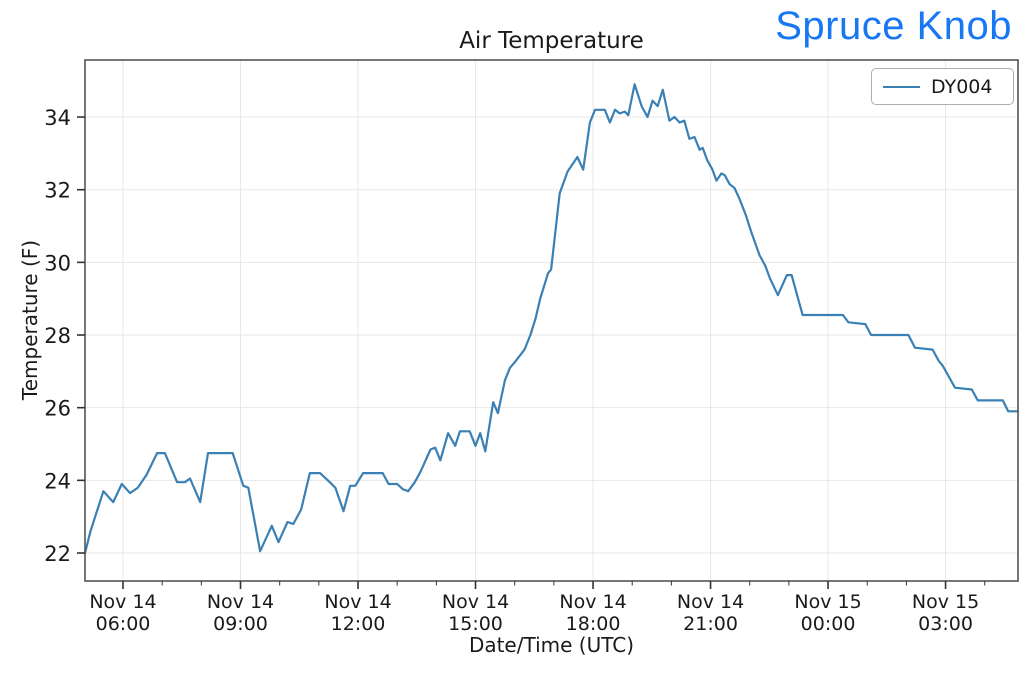 The width and height of the screenshot is (1024, 674). Describe the element at coordinates (551, 41) in the screenshot. I see `chart-title: Air Temperature` at that location.